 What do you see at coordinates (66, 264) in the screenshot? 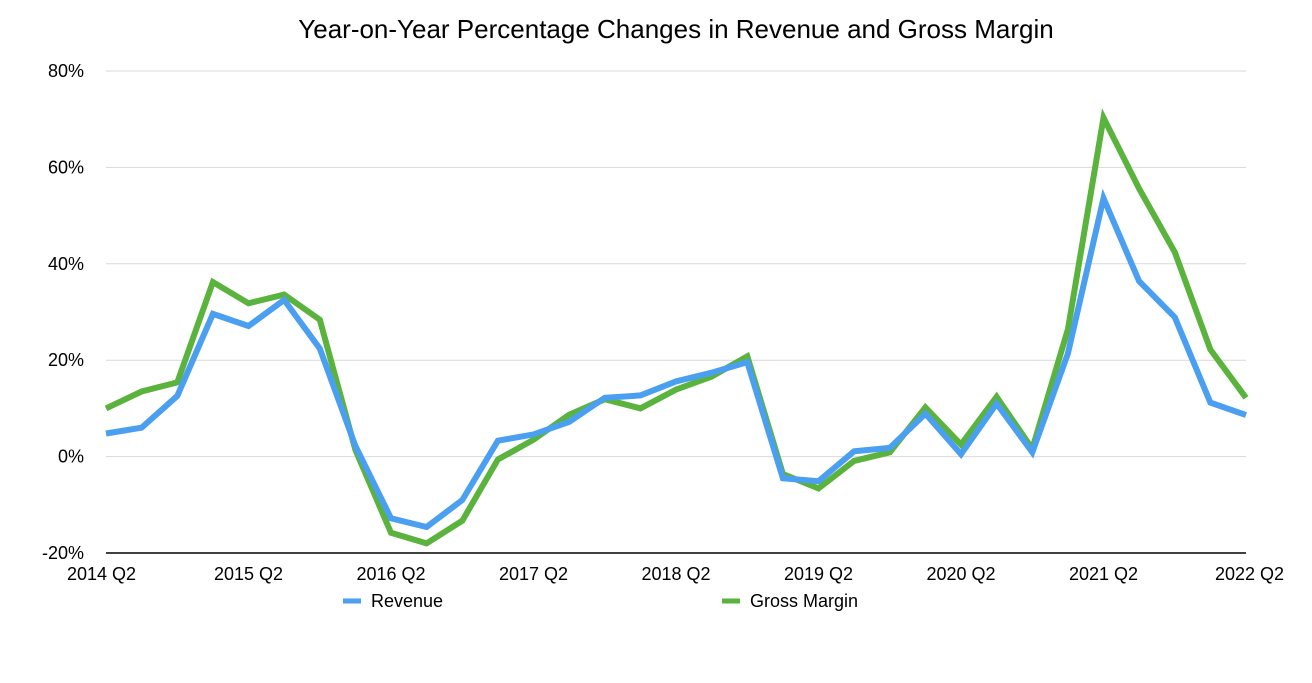
I see `y-tick-label: 40%` at bounding box center [66, 264].